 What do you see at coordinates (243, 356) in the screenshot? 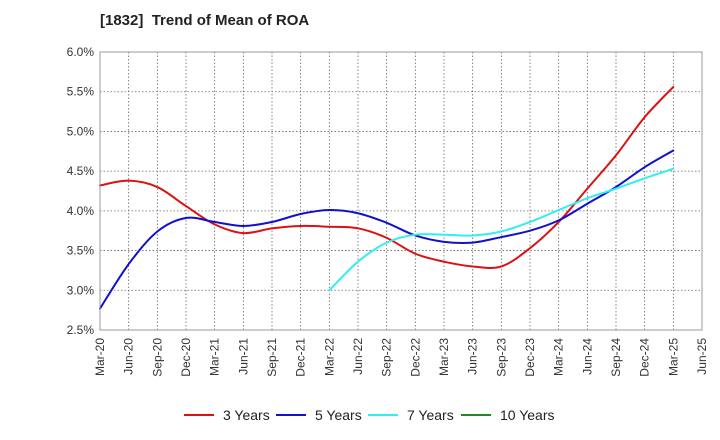
I see `x-tick-label: Jun-21` at bounding box center [243, 356].